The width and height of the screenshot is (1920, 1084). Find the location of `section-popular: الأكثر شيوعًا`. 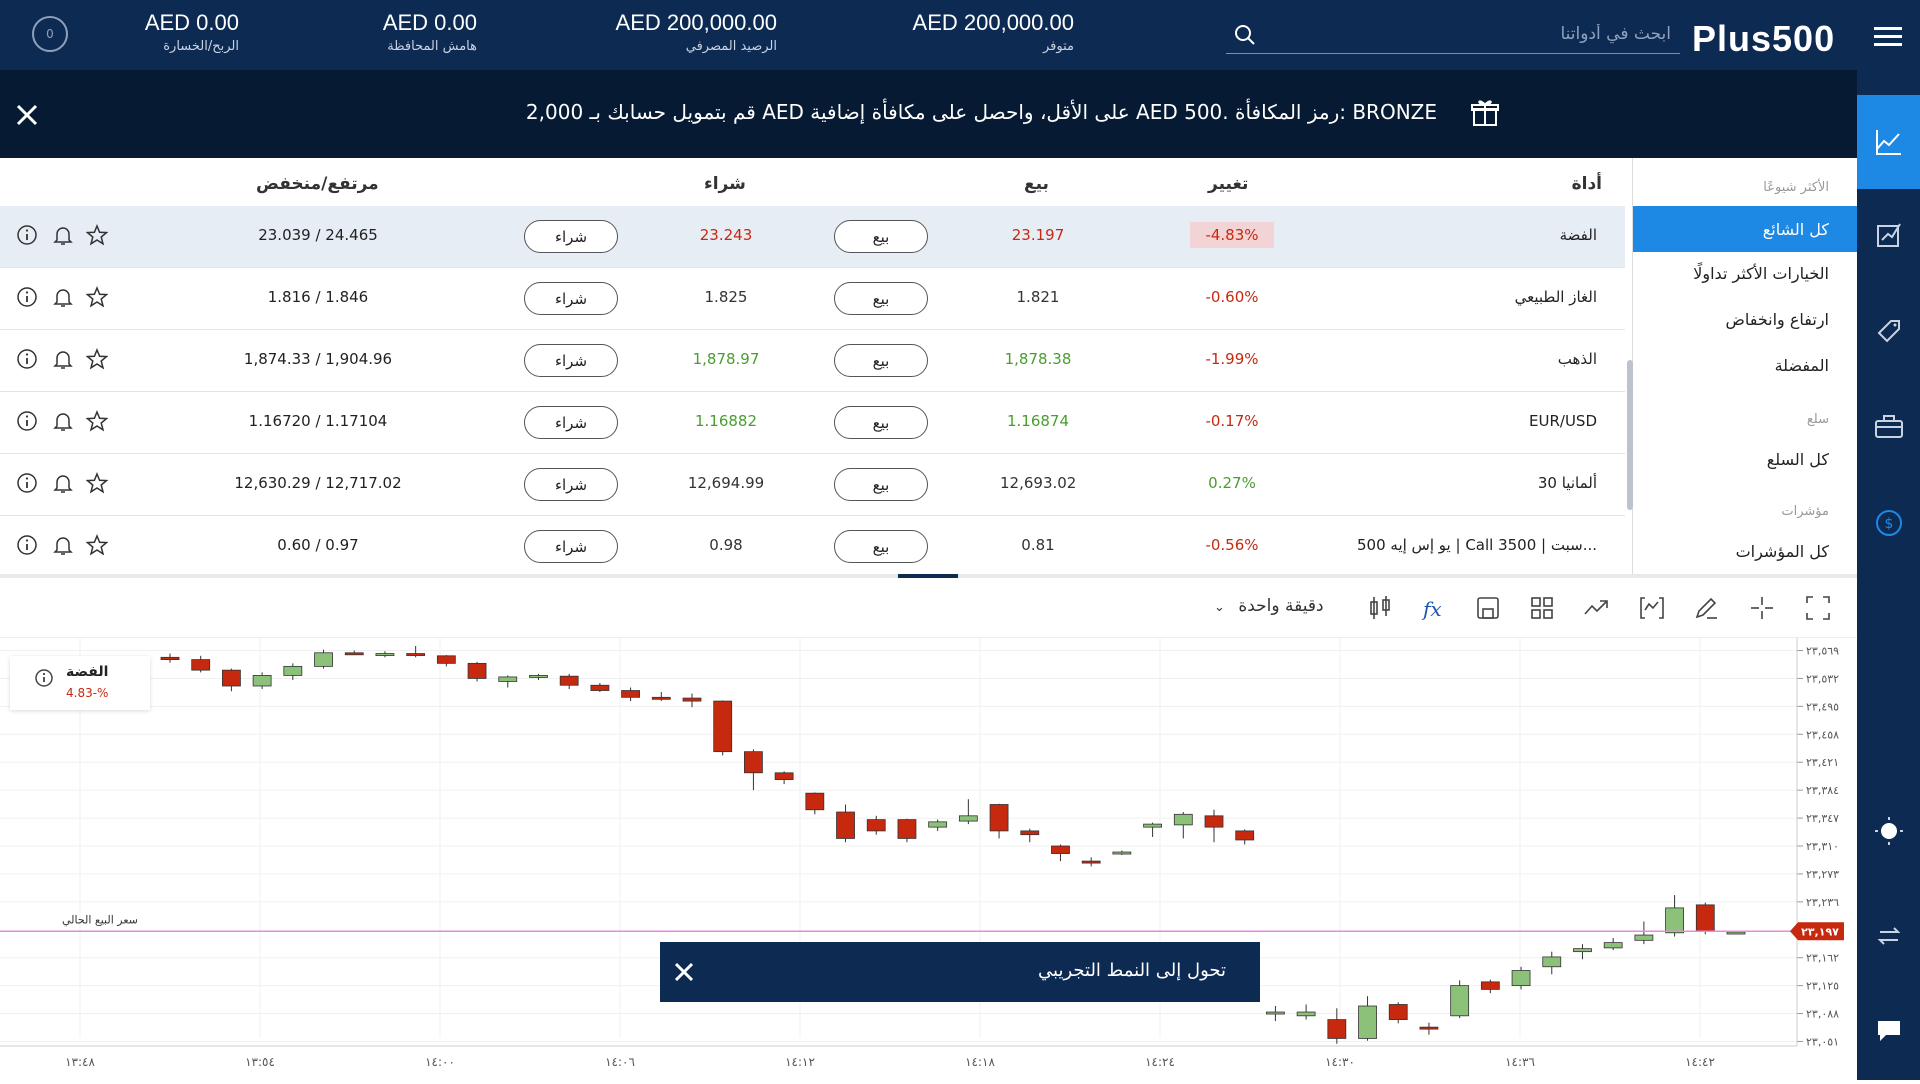

section-popular: الأكثر شيوعًا is located at coordinates (1796, 187).